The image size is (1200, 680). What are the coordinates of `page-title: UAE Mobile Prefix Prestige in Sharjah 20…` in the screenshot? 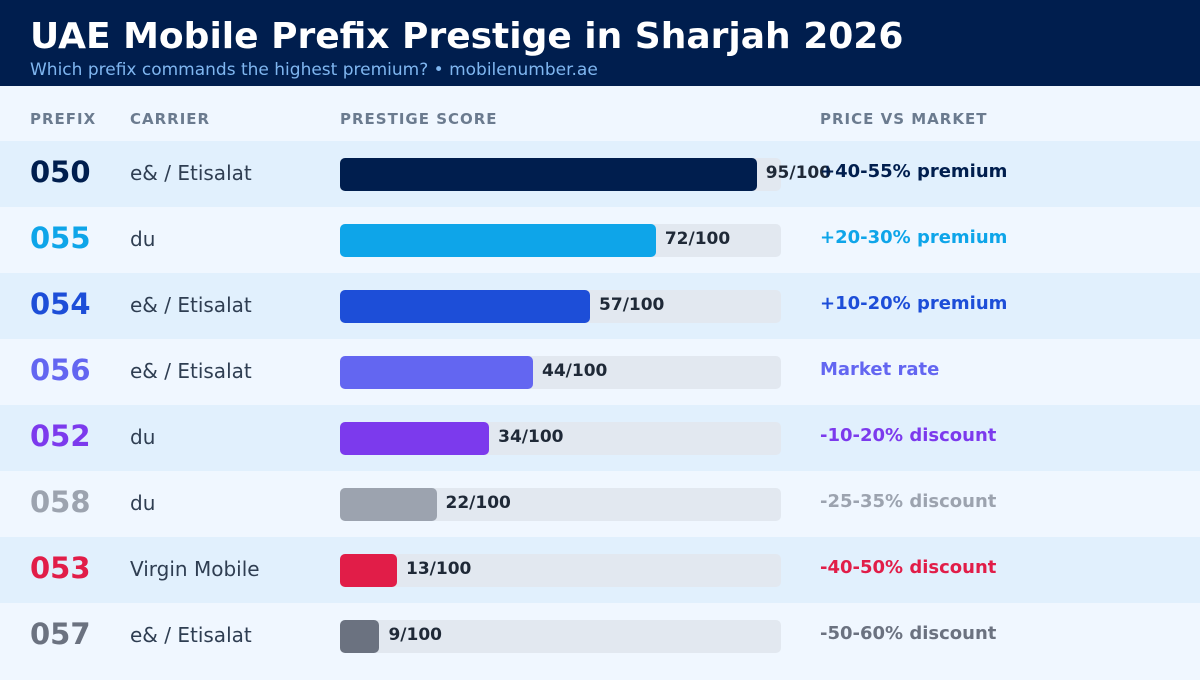 It's located at (467, 36).